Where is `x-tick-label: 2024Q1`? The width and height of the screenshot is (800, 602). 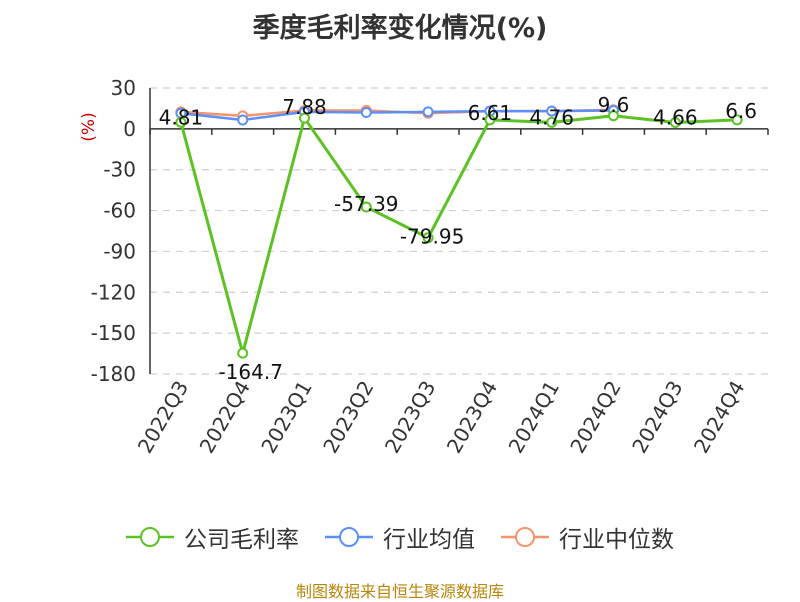 x-tick-label: 2024Q1 is located at coordinates (534, 417).